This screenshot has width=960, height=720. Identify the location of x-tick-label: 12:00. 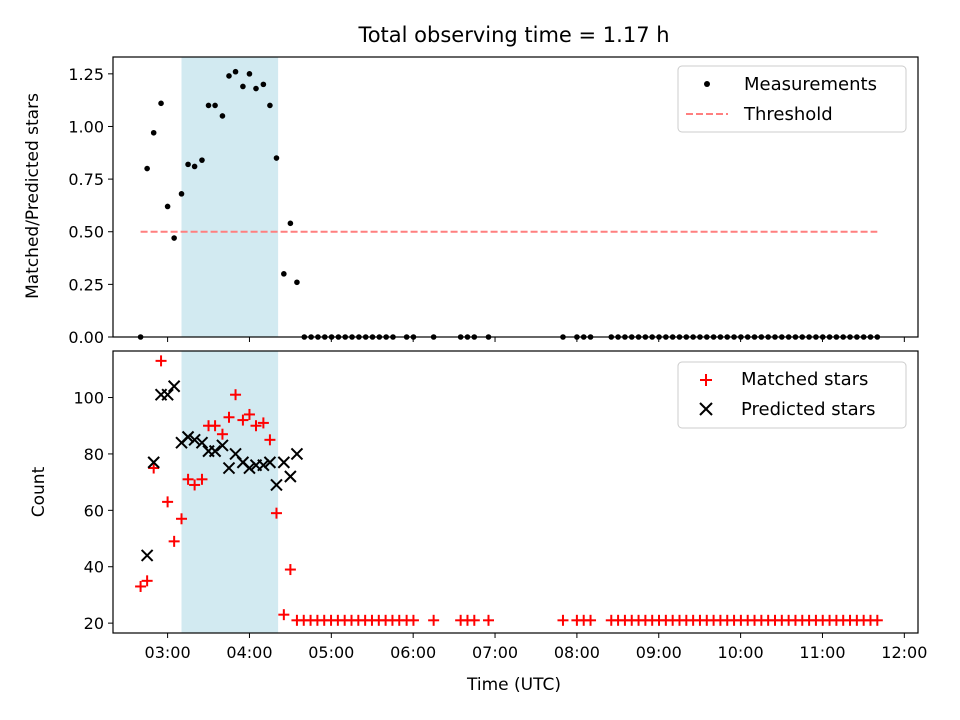
(904, 652).